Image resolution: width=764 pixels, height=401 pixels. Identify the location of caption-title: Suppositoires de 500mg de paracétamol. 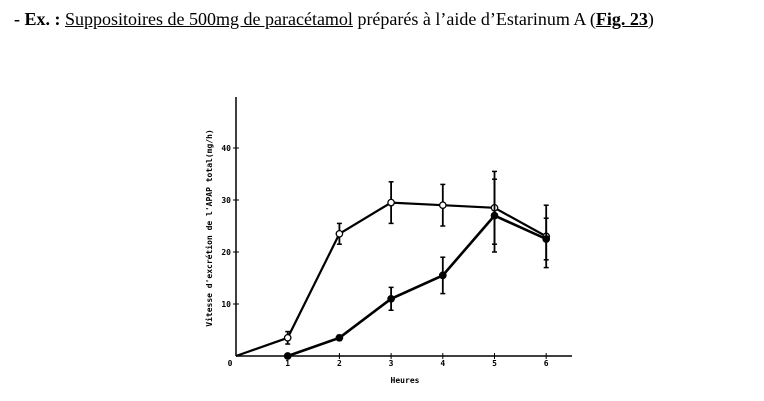
(209, 19).